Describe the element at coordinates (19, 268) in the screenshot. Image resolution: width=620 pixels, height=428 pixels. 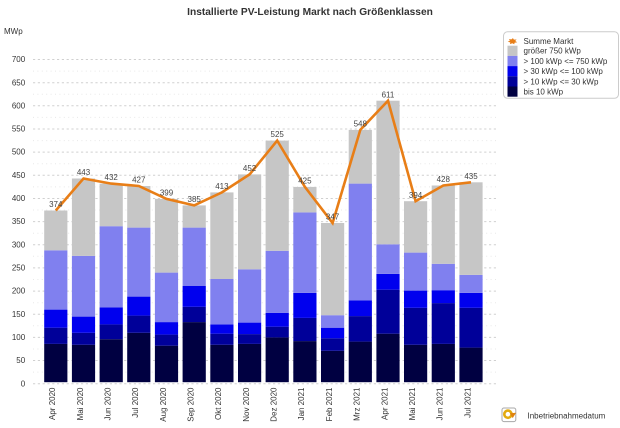
I see `svg-text: 250` at that location.